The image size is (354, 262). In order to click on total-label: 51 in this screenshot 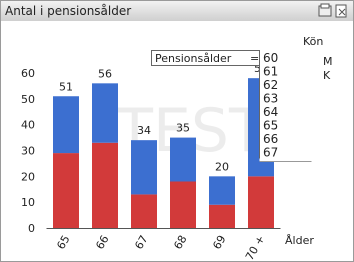, I will do `click(66, 86)`.